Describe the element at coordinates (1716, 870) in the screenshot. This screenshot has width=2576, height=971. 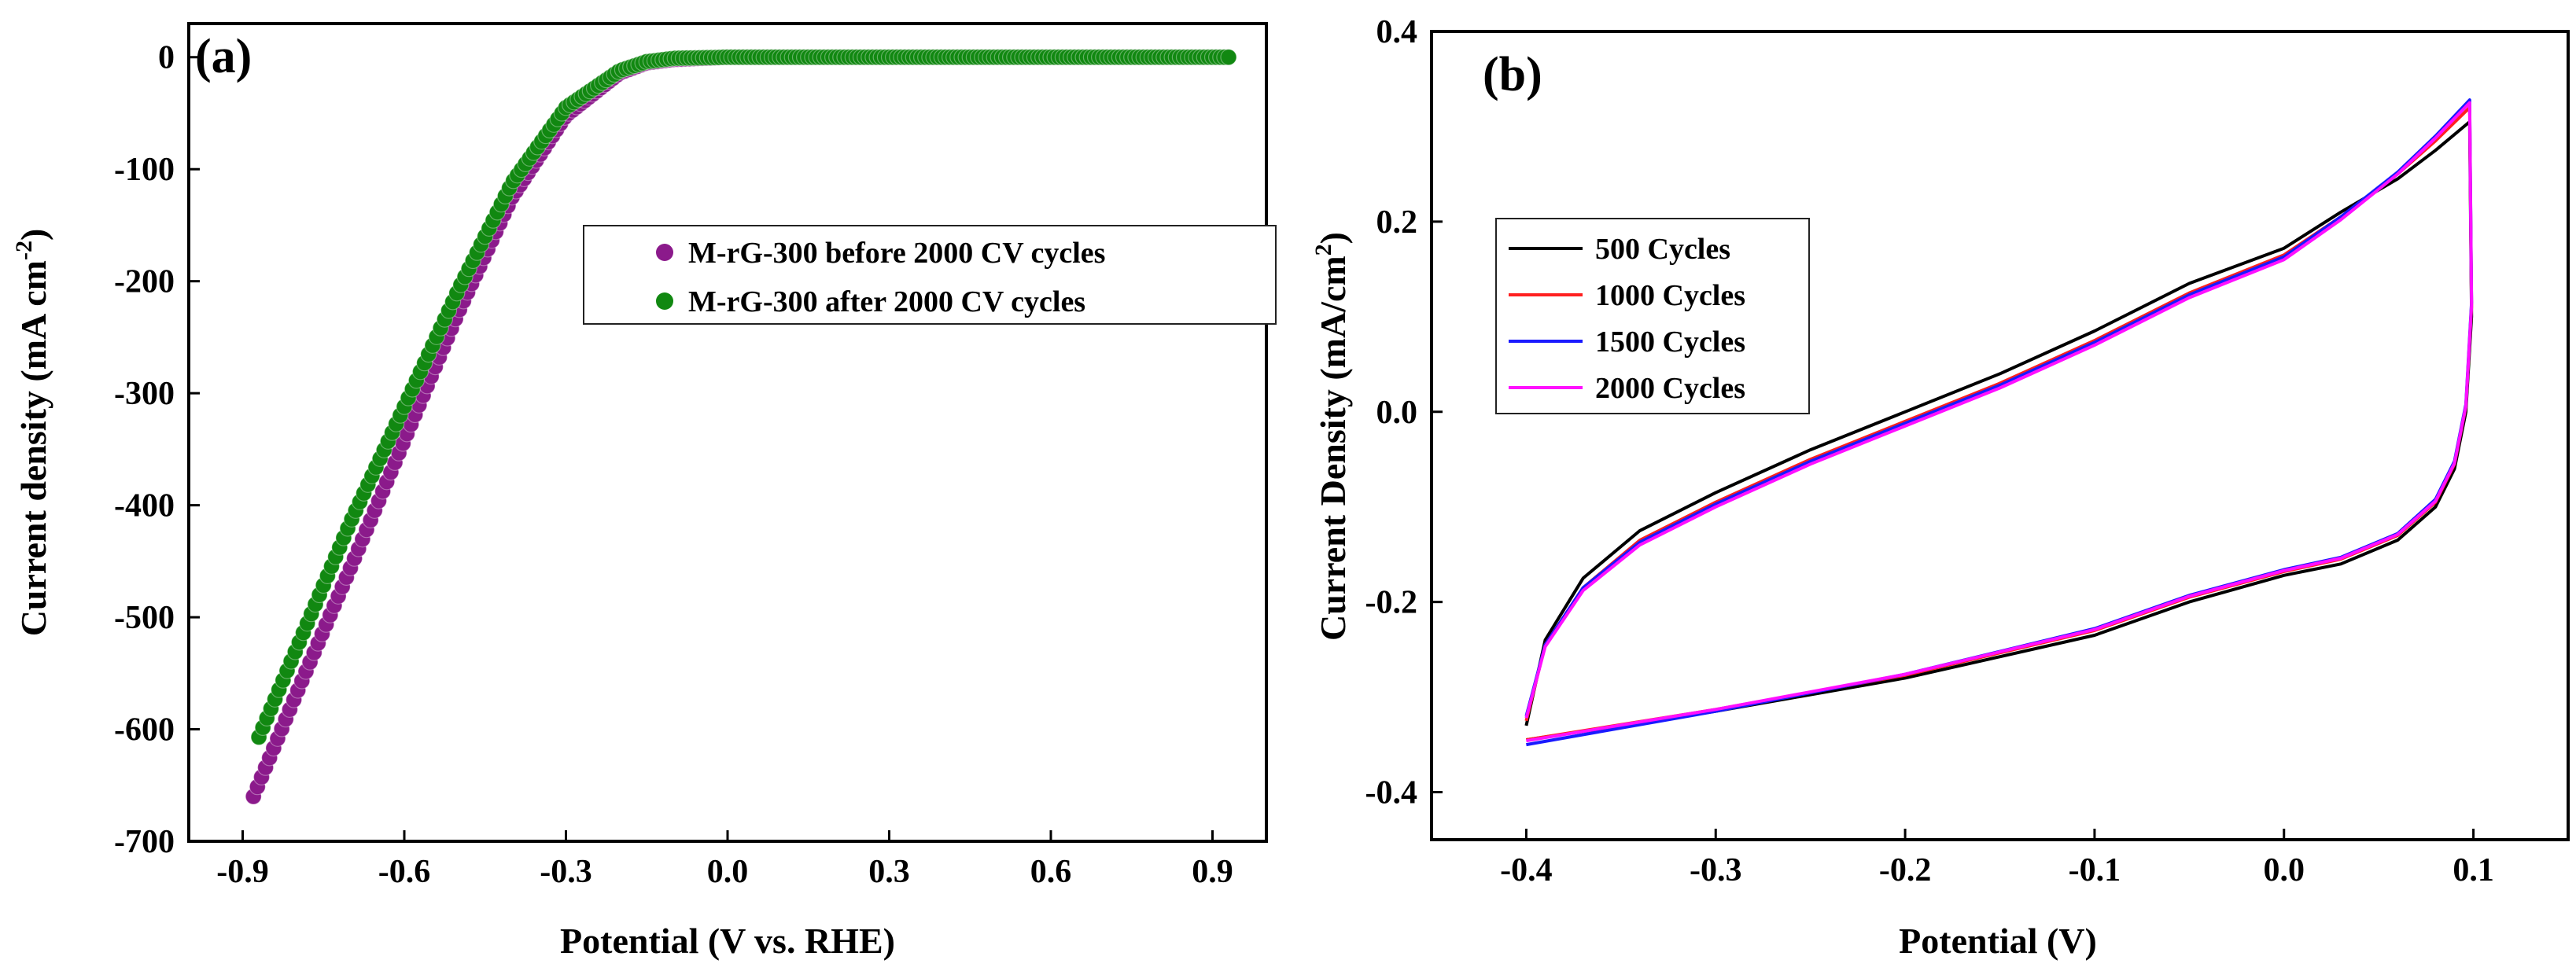
I see `panel-b-x-tick-label: -0.3` at that location.